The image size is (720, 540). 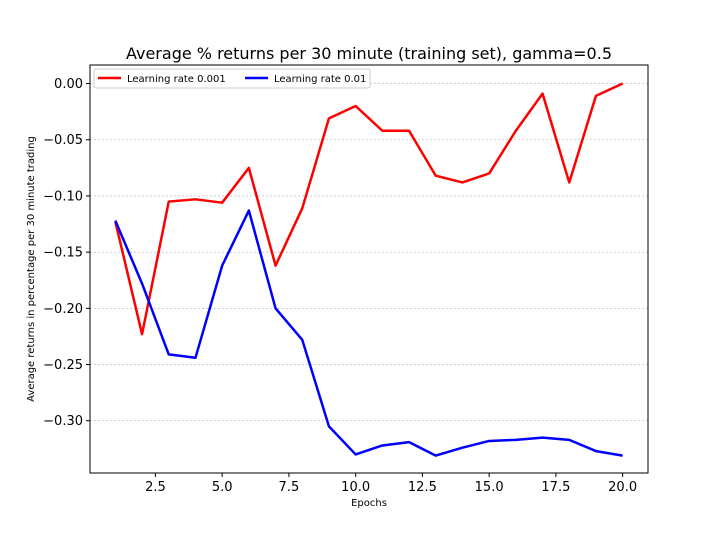 I want to click on legend-label-lr-001: Learning rate 0.01, so click(x=320, y=79).